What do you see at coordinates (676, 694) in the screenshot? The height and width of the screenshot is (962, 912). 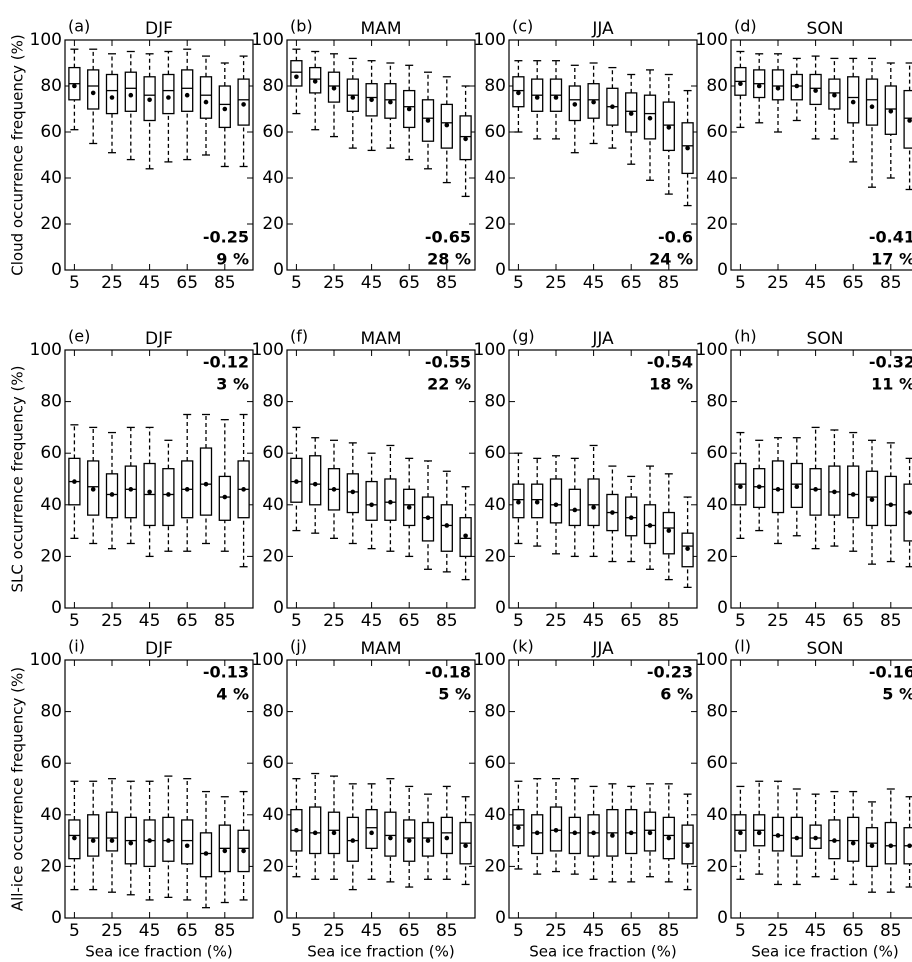 I see `annotation: 6 %` at bounding box center [676, 694].